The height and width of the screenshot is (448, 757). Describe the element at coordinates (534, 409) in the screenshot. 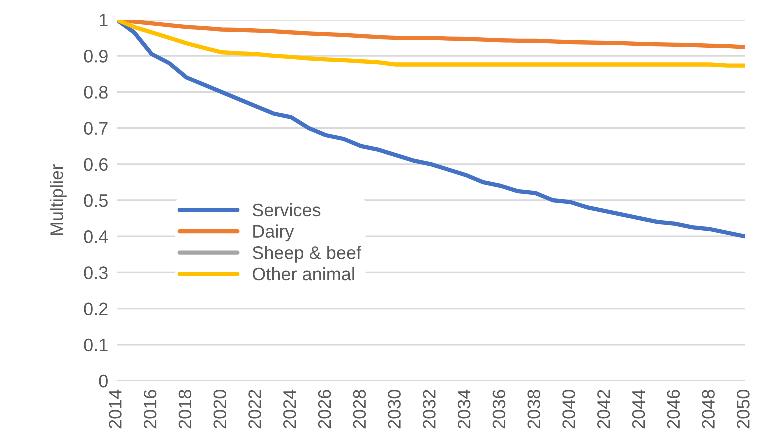

I see `x-tick-label: 2038` at that location.